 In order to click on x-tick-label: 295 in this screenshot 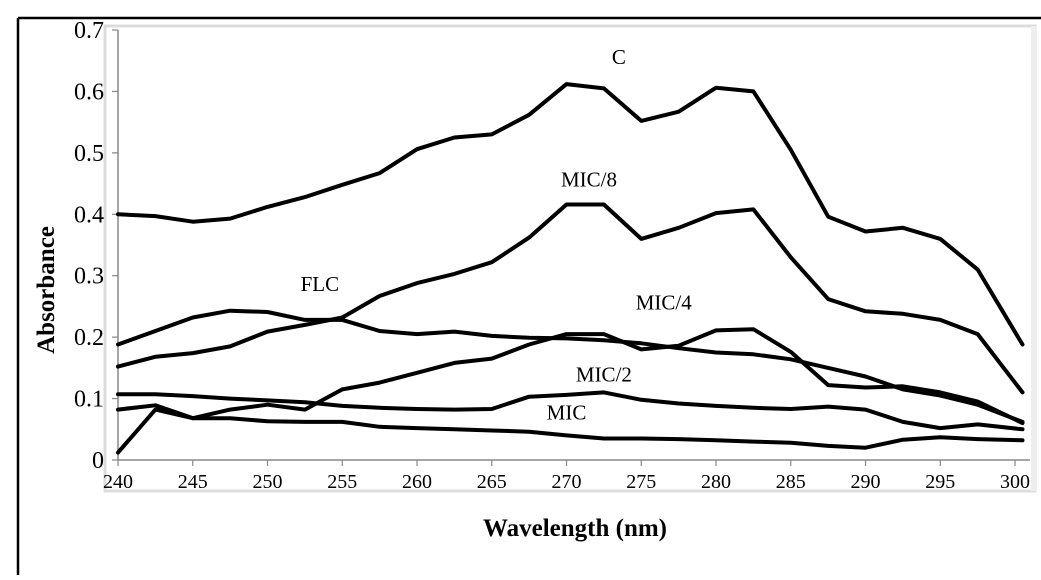, I will do `click(940, 482)`.